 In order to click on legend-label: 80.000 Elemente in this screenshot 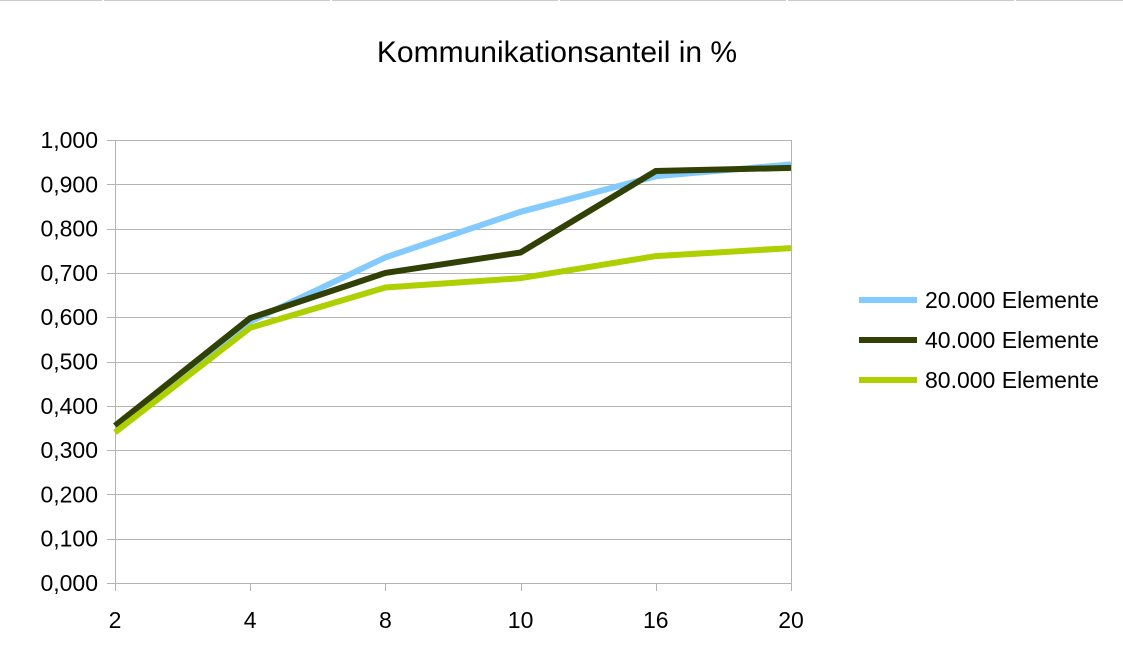, I will do `click(1012, 380)`.